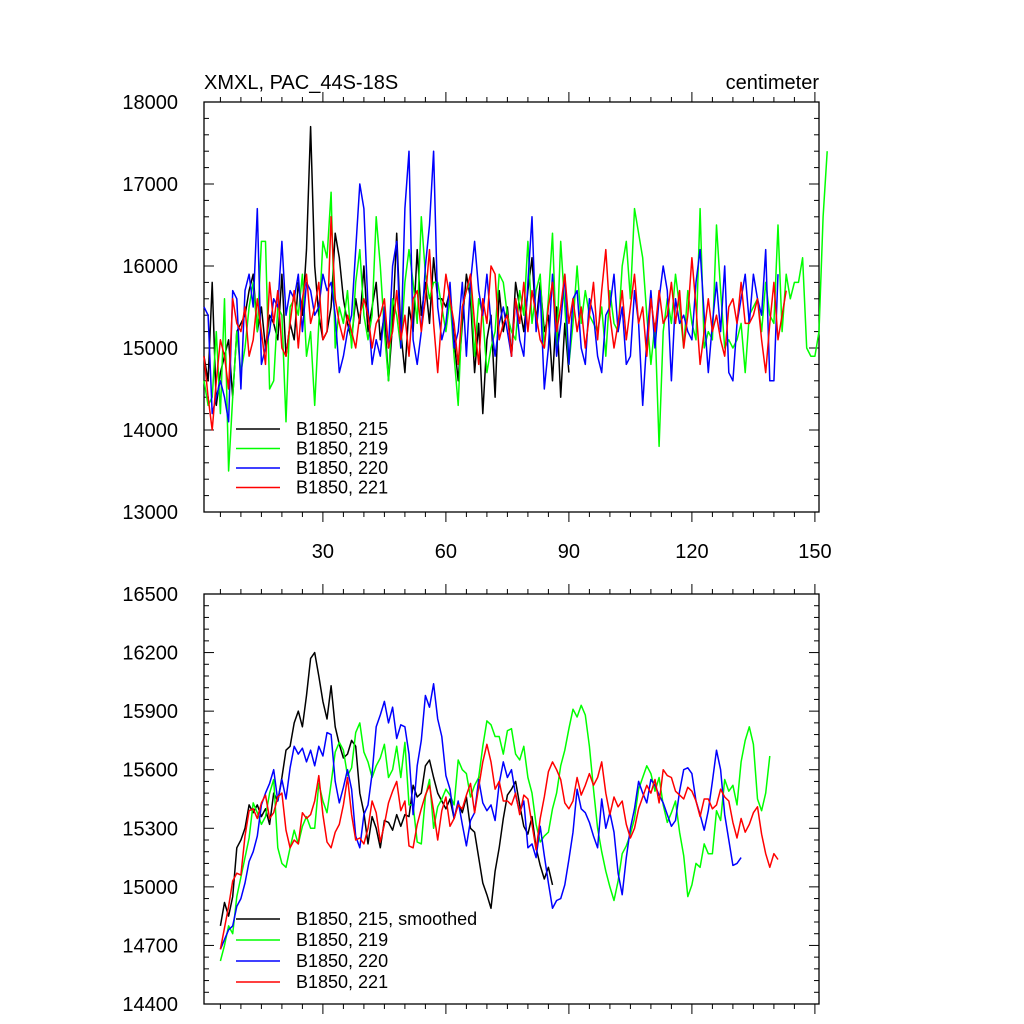 Image resolution: width=1024 pixels, height=1024 pixels. What do you see at coordinates (150, 431) in the screenshot?
I see `y-tick-label: 14000` at bounding box center [150, 431].